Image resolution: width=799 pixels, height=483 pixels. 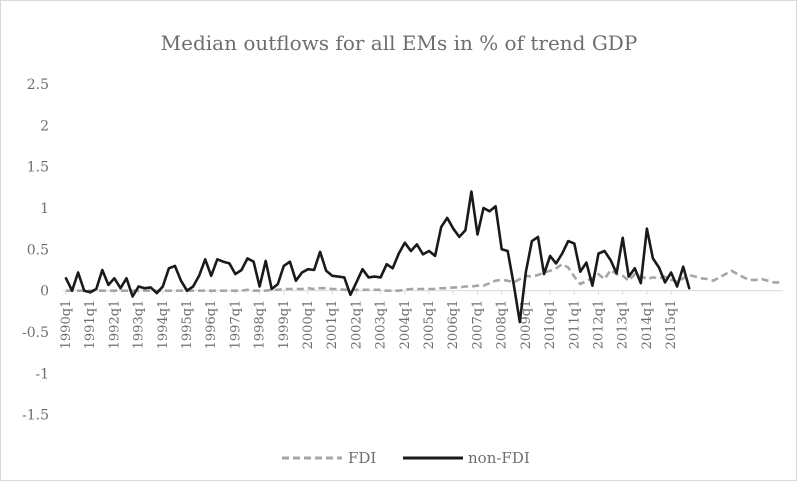 I want to click on x-tick-label: 2001q1, so click(x=332, y=325).